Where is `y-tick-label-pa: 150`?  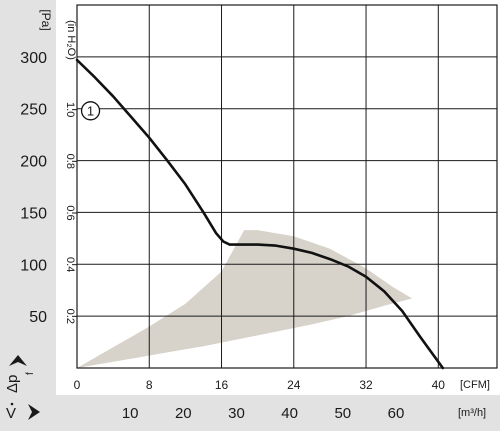 y-tick-label-pa: 150 is located at coordinates (33, 213).